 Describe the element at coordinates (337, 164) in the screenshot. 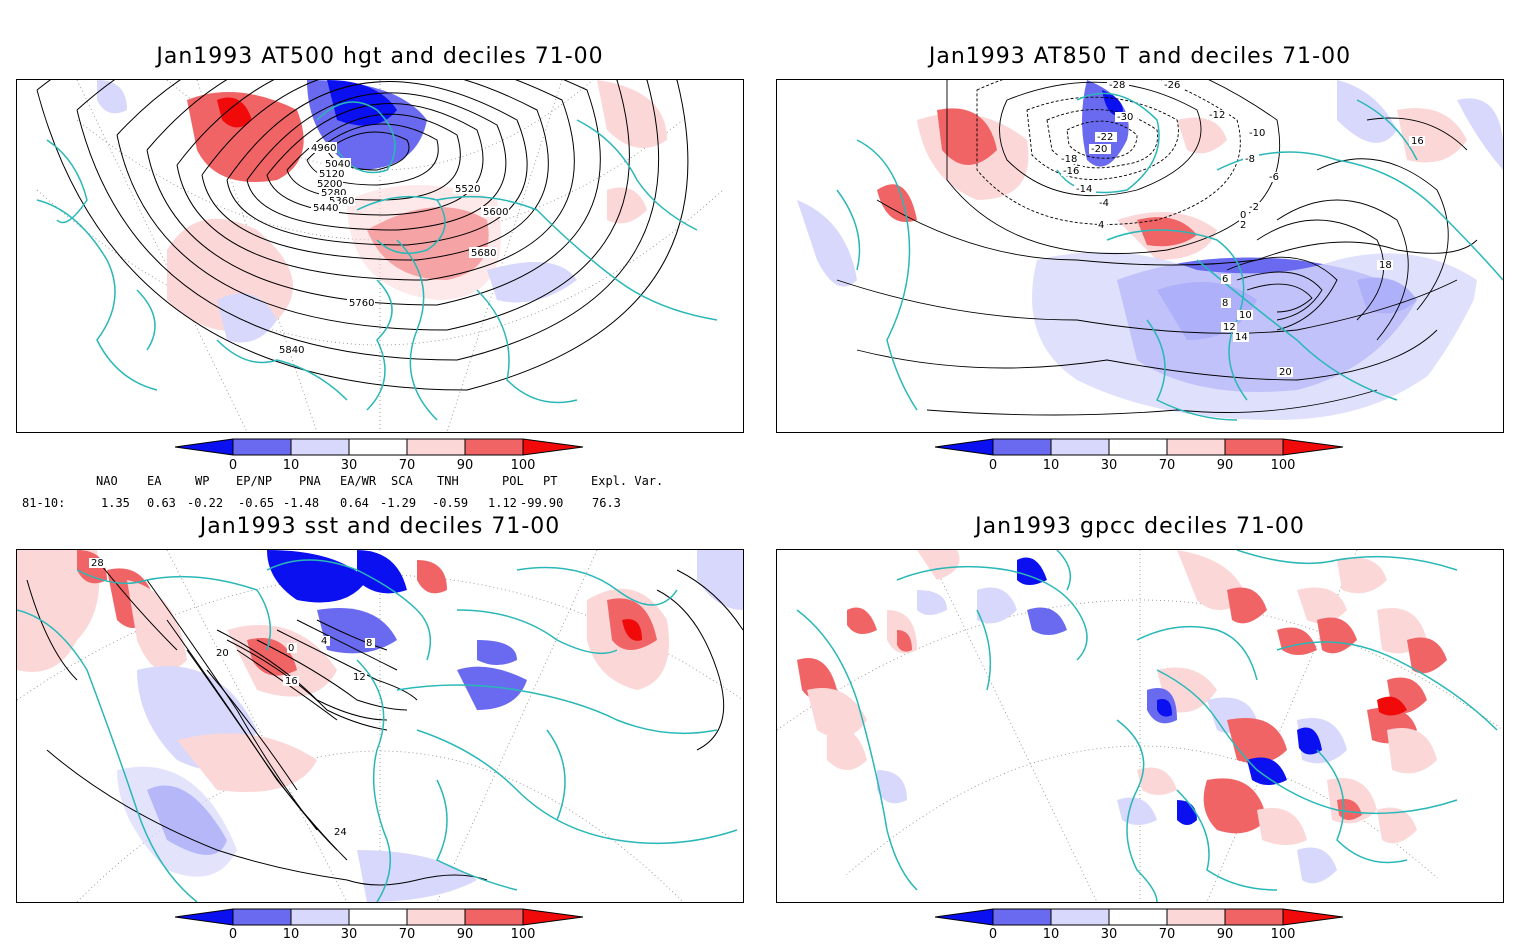

I see `contour-label: 5040` at that location.